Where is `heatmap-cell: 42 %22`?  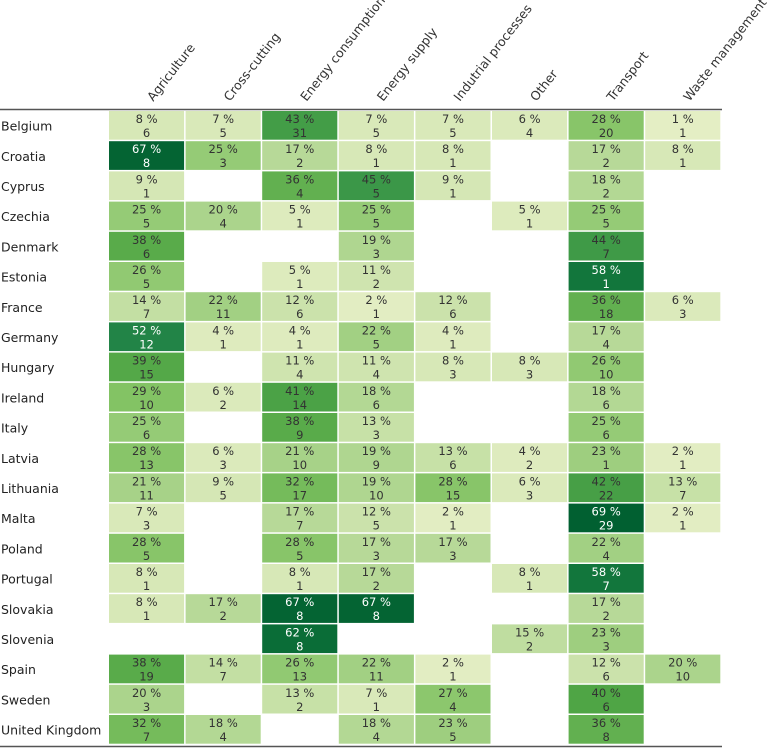 heatmap-cell: 42 %22 is located at coordinates (606, 487).